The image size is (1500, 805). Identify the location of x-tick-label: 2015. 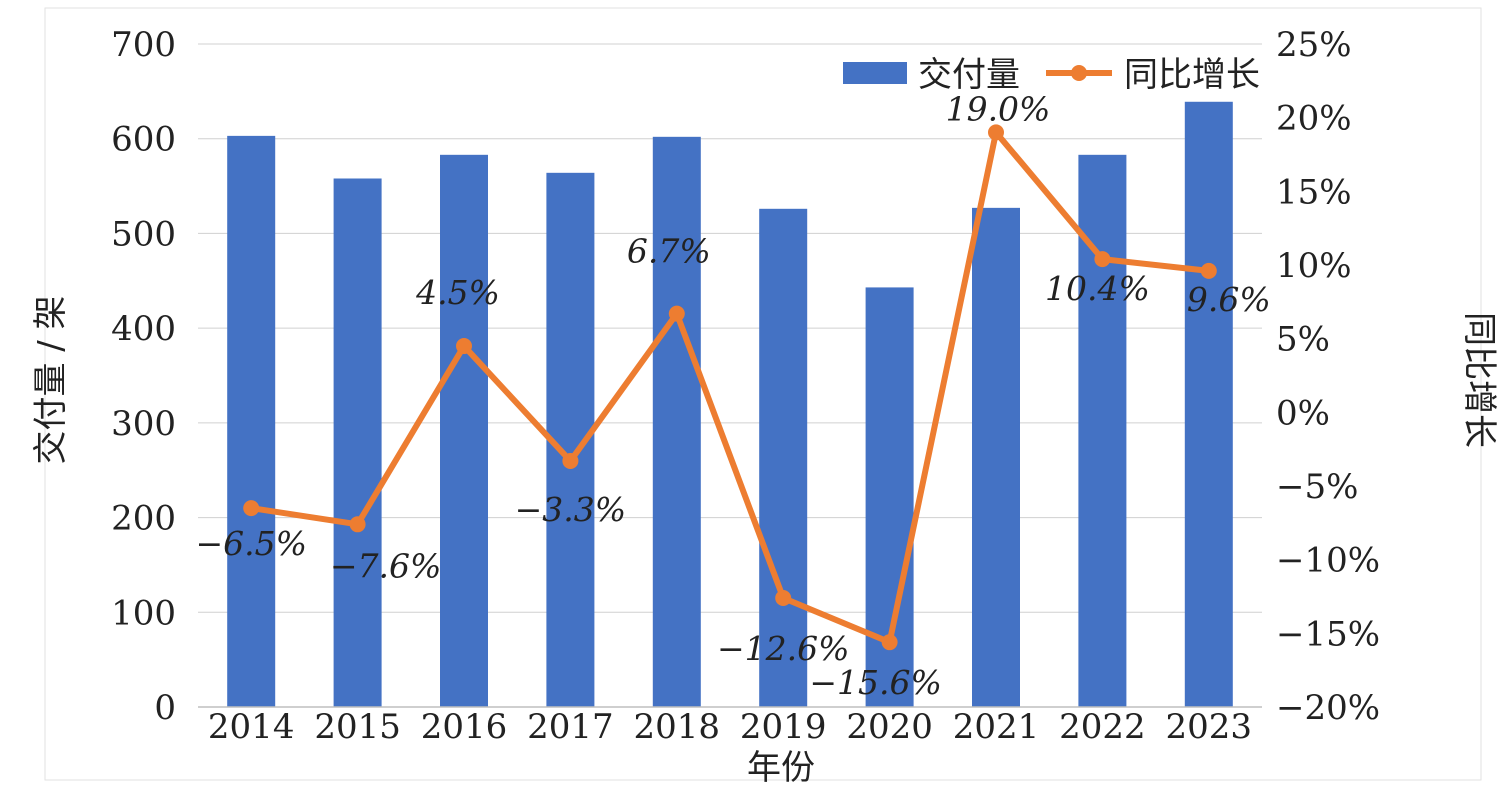
(357, 727).